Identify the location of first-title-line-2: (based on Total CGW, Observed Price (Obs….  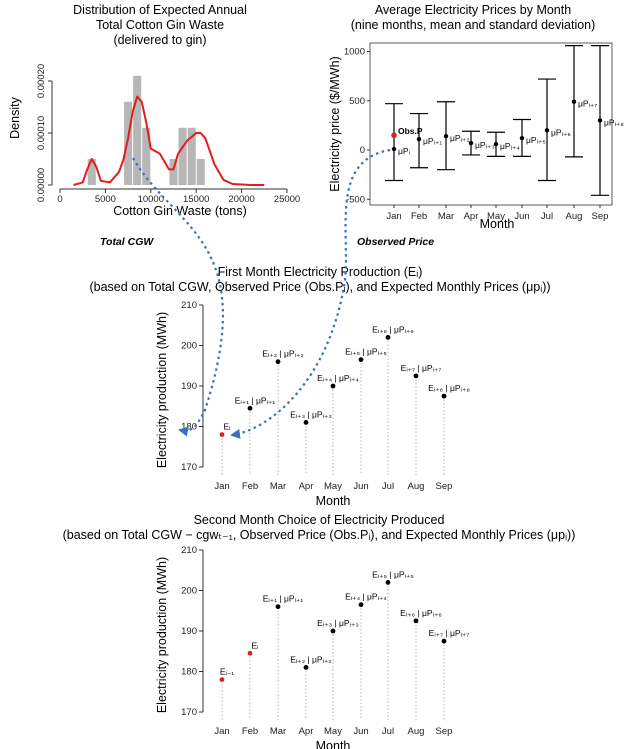
(320, 287).